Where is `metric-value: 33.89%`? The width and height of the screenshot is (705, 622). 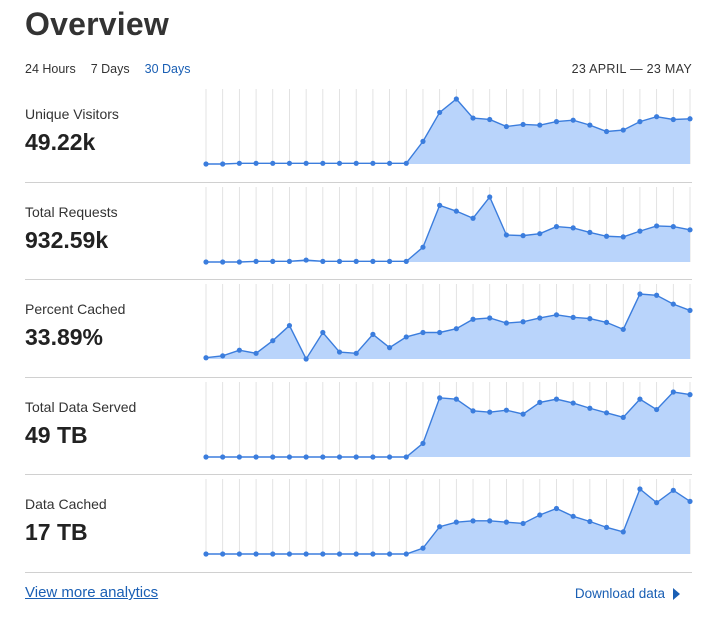 metric-value: 33.89% is located at coordinates (64, 337).